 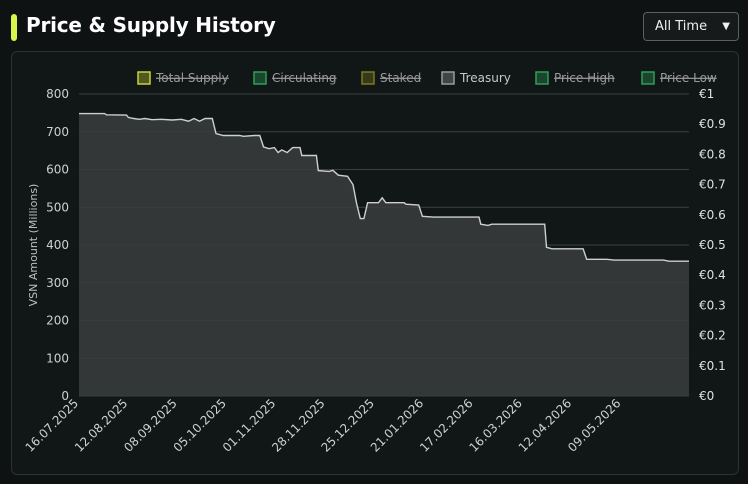 I want to click on y2-tick-label: €0.9, so click(x=712, y=124).